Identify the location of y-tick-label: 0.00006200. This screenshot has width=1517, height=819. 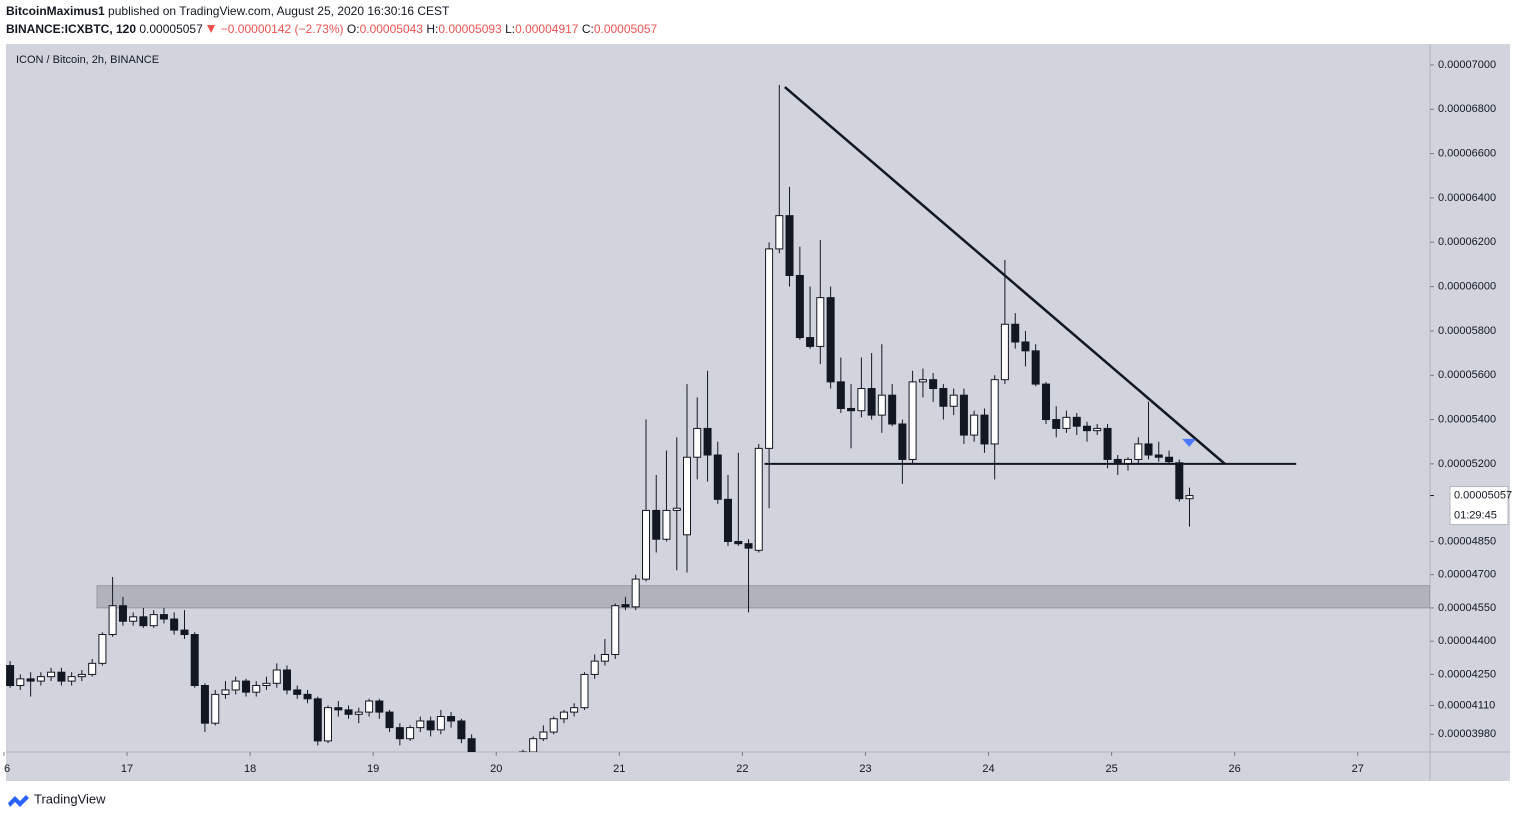
(1467, 242).